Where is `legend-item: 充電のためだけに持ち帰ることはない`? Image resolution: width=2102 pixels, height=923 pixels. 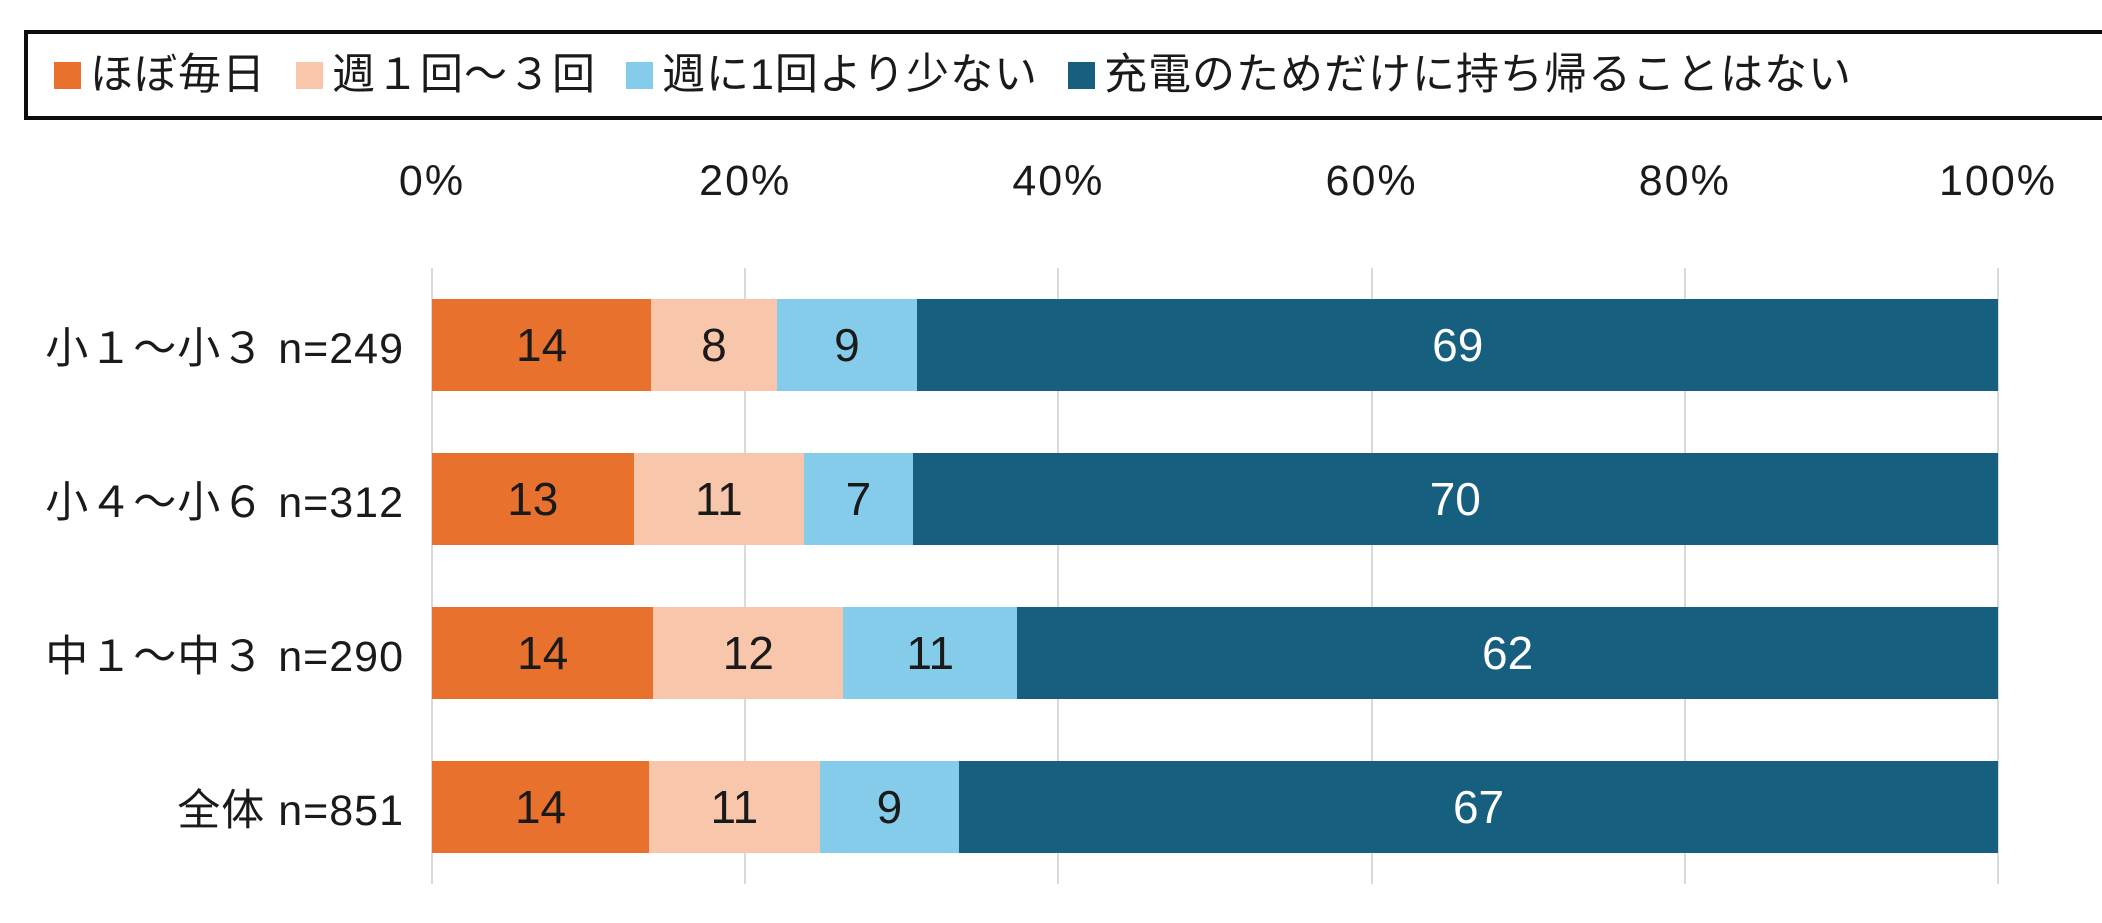
legend-item: 充電のためだけに持ち帰ることはない is located at coordinates (1460, 74).